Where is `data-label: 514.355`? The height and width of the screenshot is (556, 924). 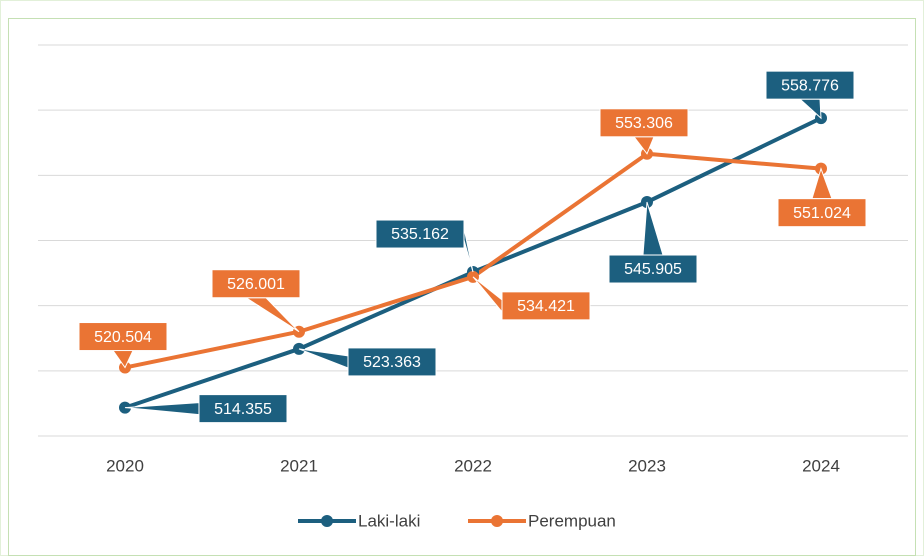 data-label: 514.355 is located at coordinates (243, 409).